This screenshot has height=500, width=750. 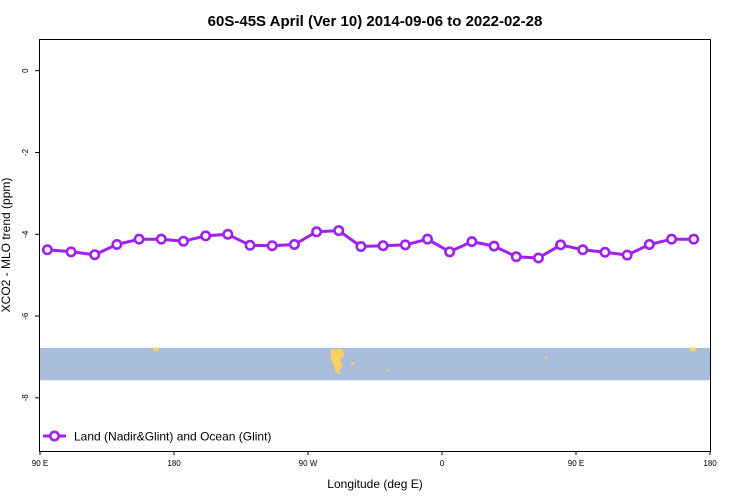 What do you see at coordinates (374, 459) in the screenshot?
I see `x-axis: 90 E 180 90 W 0 90 E 180` at bounding box center [374, 459].